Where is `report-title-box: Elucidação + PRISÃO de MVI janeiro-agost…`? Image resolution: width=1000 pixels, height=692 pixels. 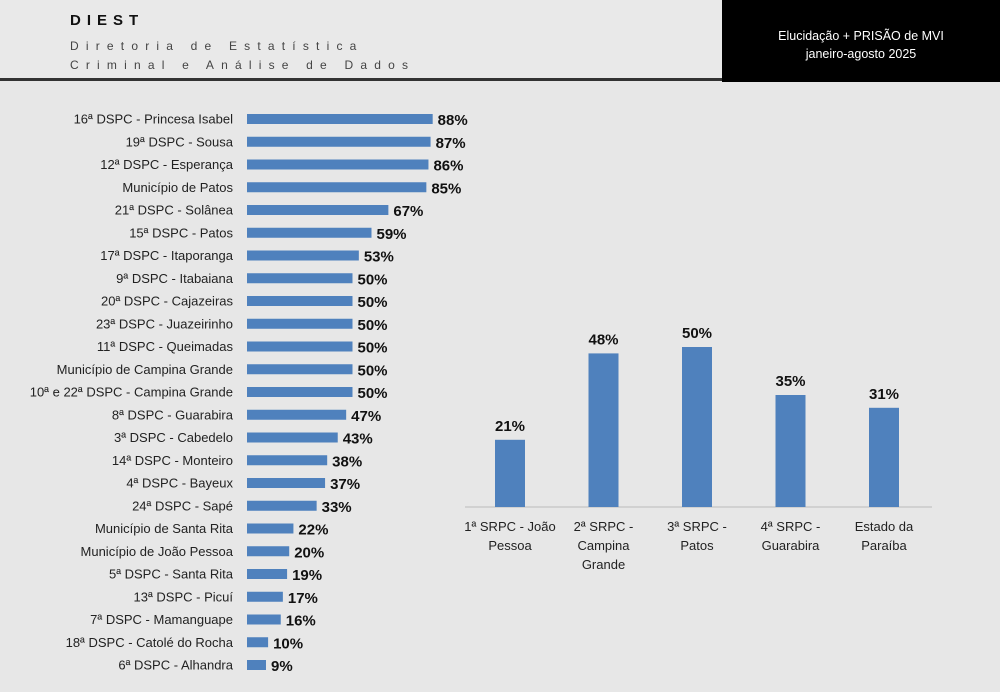 report-title-box: Elucidação + PRISÃO de MVI janeiro-agost… is located at coordinates (861, 41).